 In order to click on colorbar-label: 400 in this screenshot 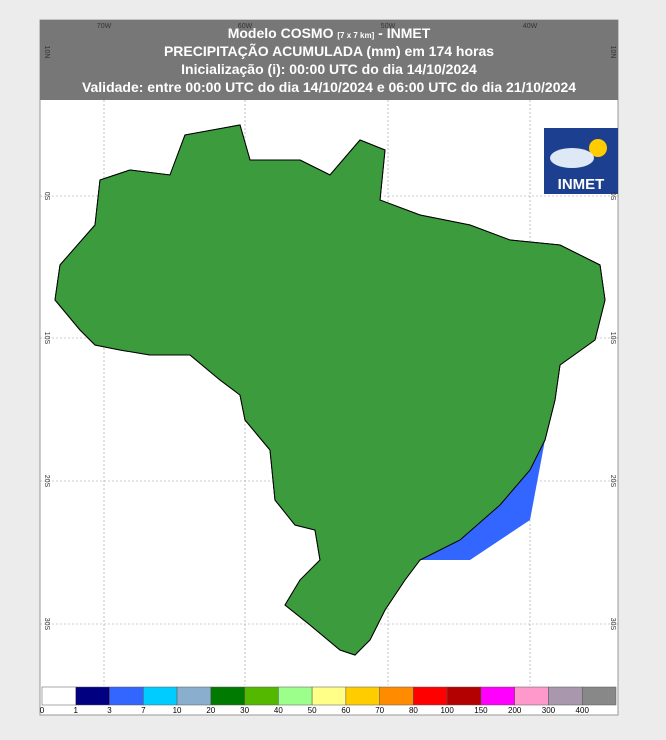, I will do `click(583, 710)`.